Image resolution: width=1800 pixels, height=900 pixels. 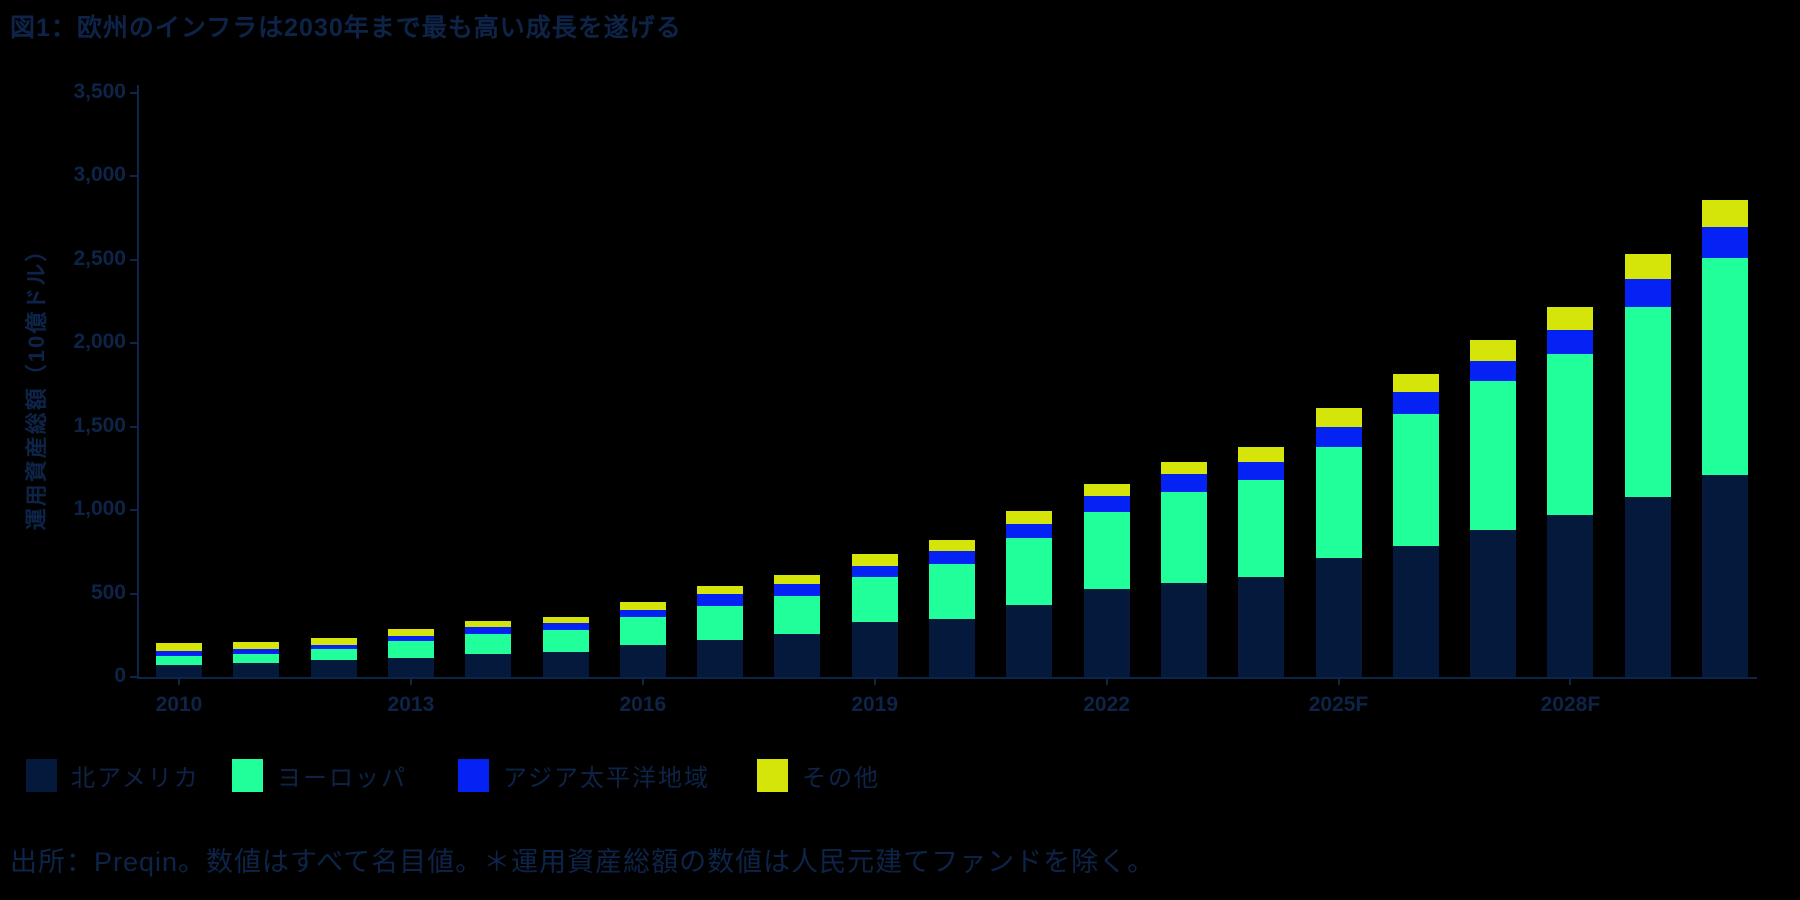 I want to click on y-tick-label: 2,000, so click(x=99, y=342).